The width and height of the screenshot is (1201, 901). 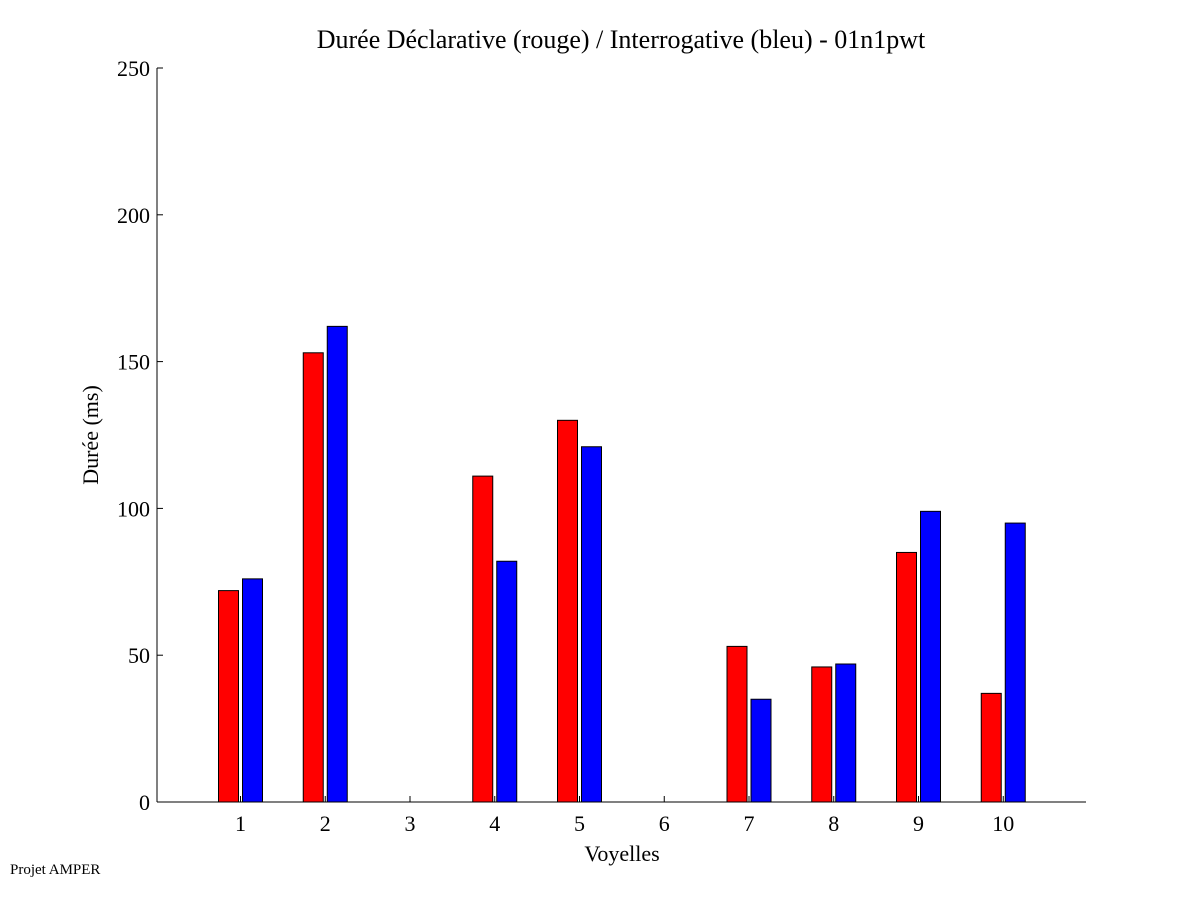 What do you see at coordinates (133, 508) in the screenshot?
I see `y-tick-label: 100` at bounding box center [133, 508].